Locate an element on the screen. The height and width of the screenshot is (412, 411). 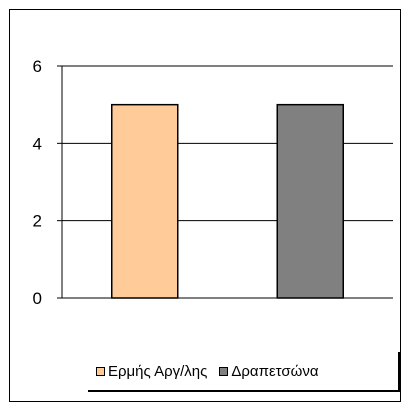
legend: Ερμής Αργ/λης Δραπετσώνα is located at coordinates (244, 372).